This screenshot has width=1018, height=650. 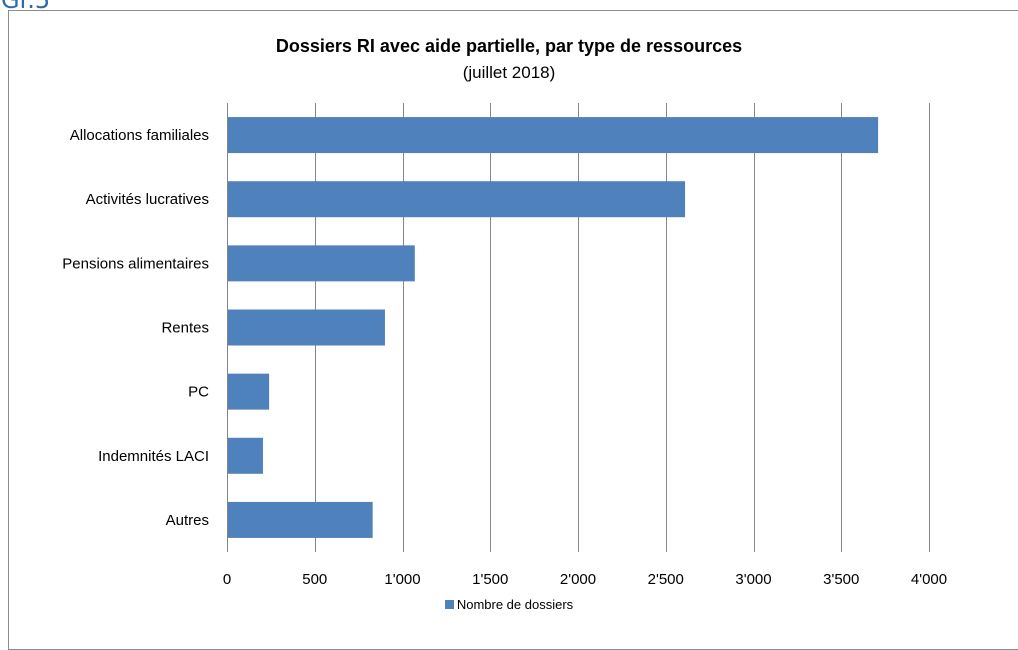 I want to click on x-tick-label-1000: 1'000, so click(x=402, y=579).